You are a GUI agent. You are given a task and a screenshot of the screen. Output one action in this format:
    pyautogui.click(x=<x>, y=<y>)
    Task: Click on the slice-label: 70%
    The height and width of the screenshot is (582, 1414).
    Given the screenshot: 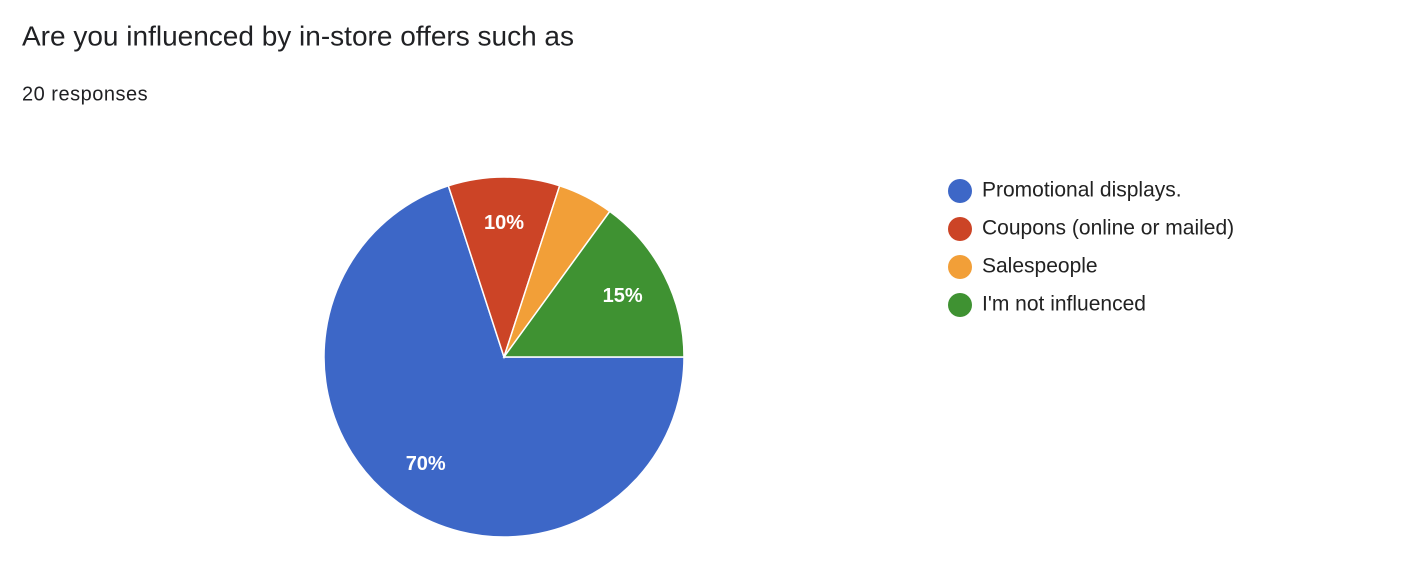 What is the action you would take?
    pyautogui.click(x=426, y=464)
    